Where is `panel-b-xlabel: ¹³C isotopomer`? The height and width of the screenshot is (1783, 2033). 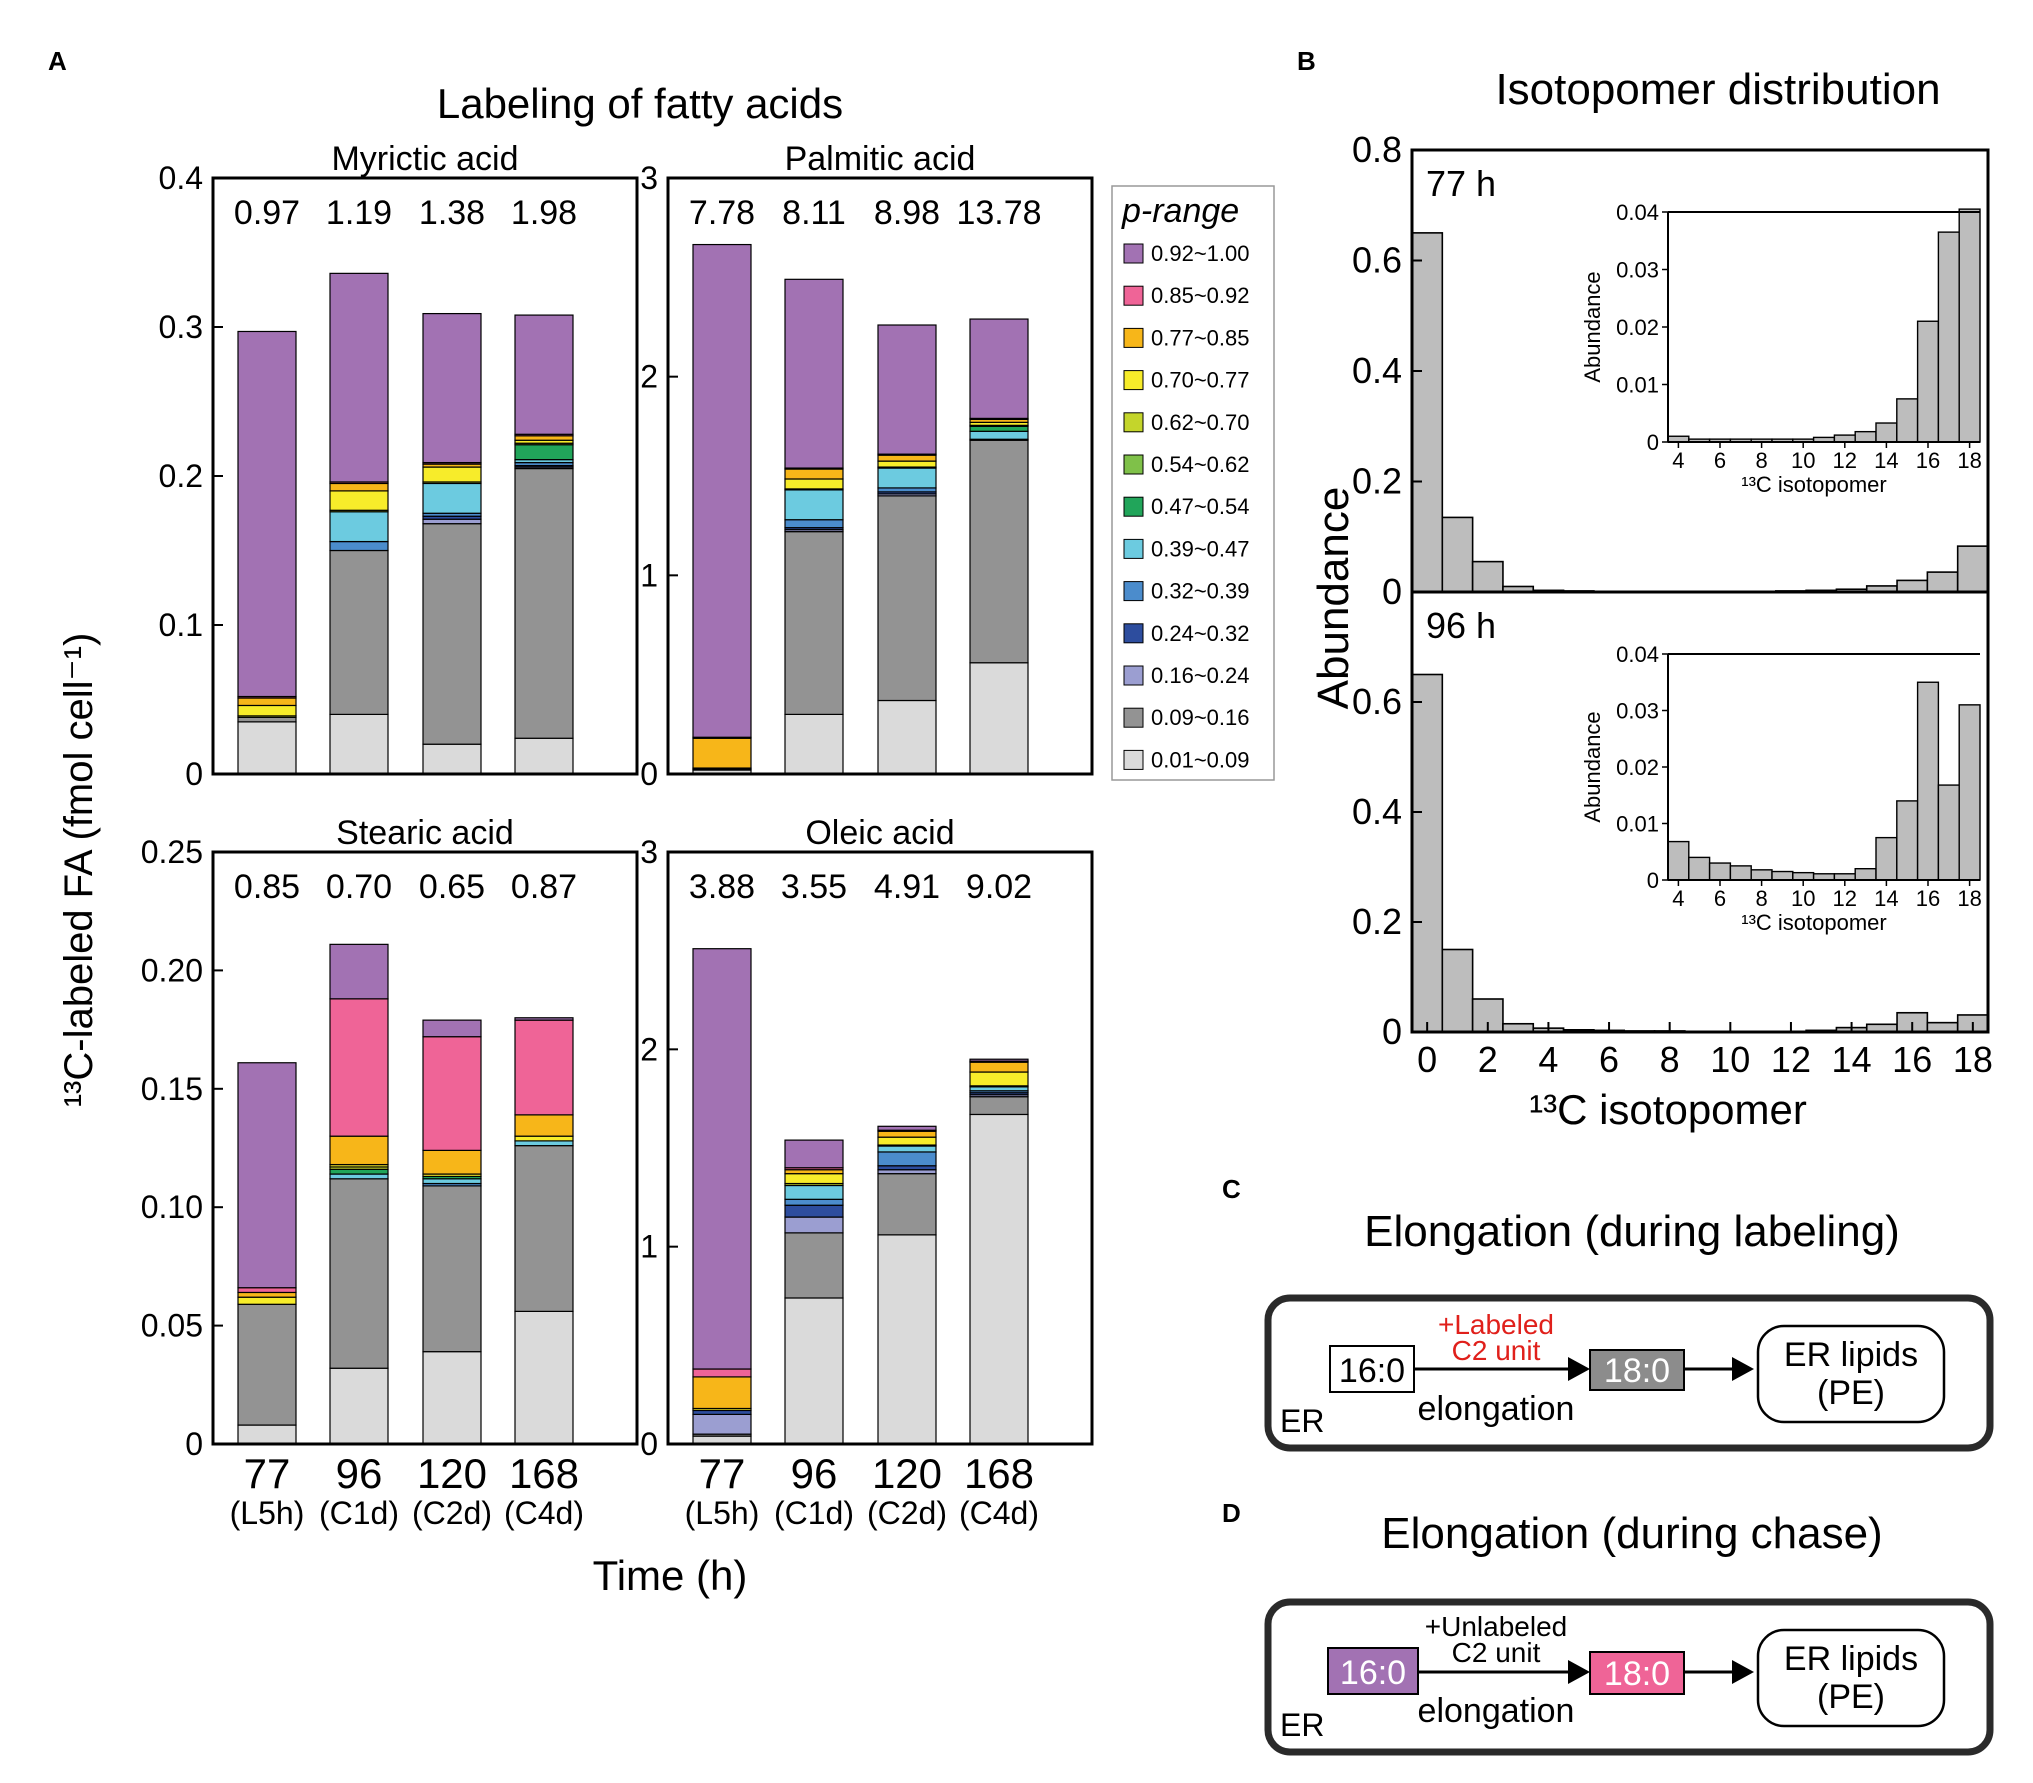
panel-b-xlabel: ¹³C isotopomer is located at coordinates (1668, 1109).